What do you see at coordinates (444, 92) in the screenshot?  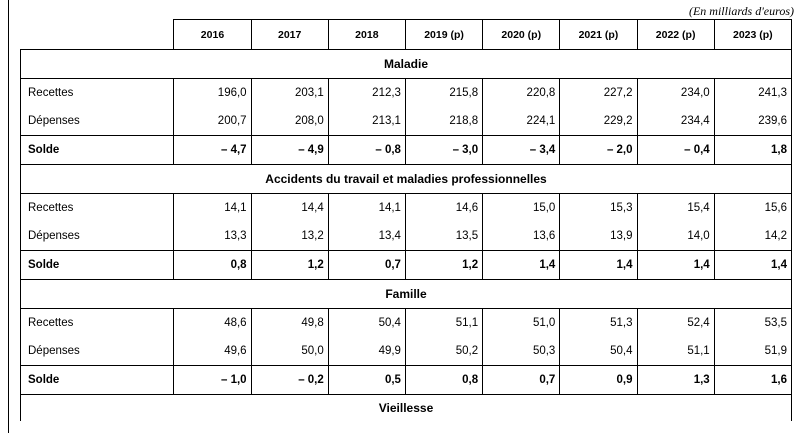 I see `value-cell: 215,8` at bounding box center [444, 92].